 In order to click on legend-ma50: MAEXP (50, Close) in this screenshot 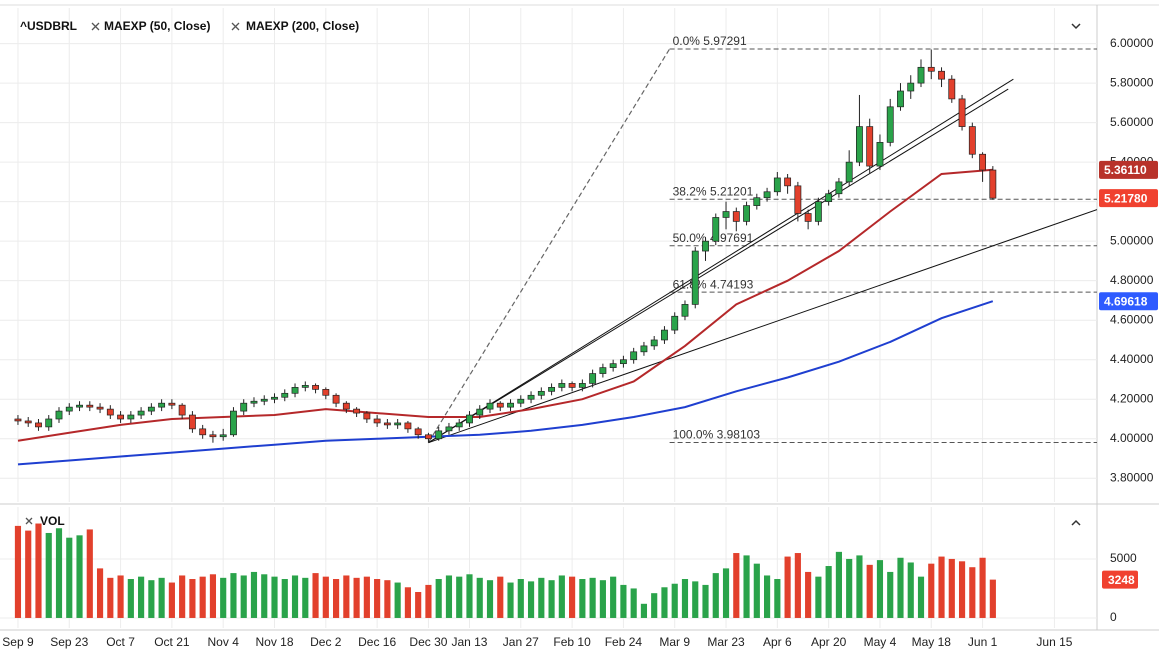, I will do `click(157, 26)`.